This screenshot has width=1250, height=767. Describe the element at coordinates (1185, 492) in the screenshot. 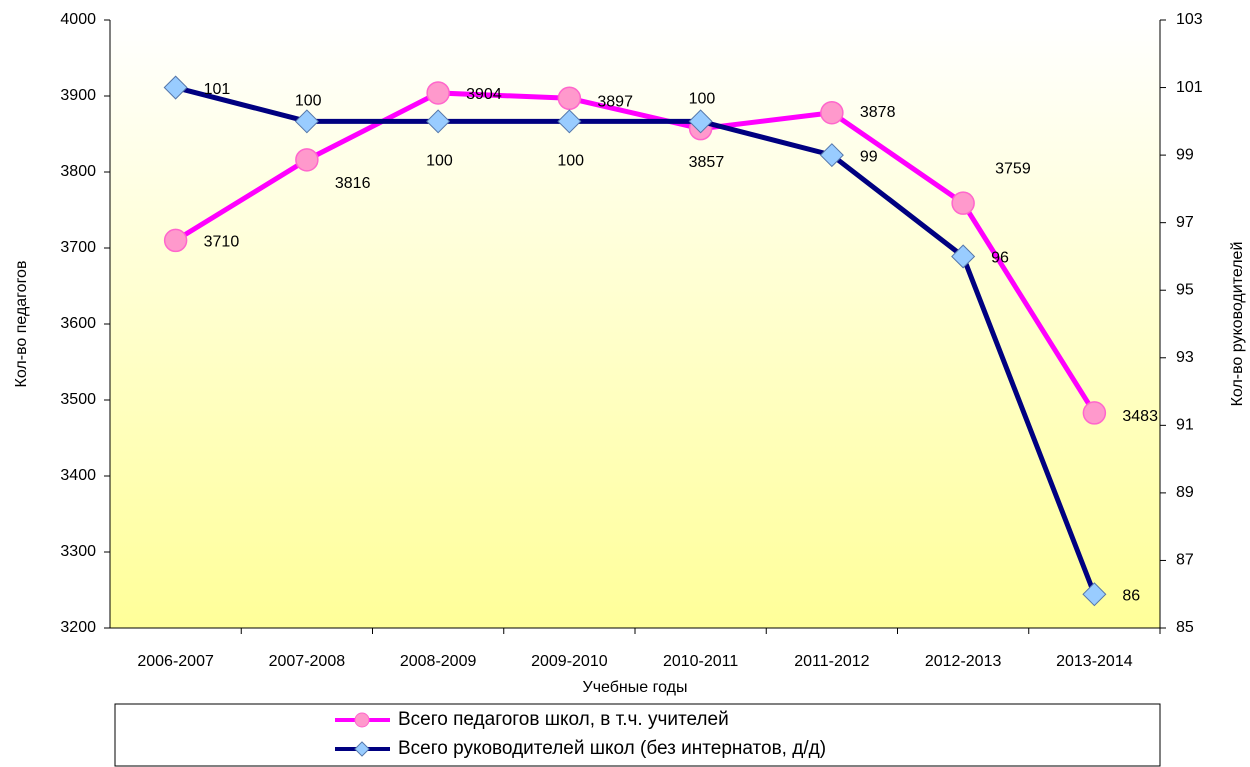

I see `y2-tick-label: 89` at that location.